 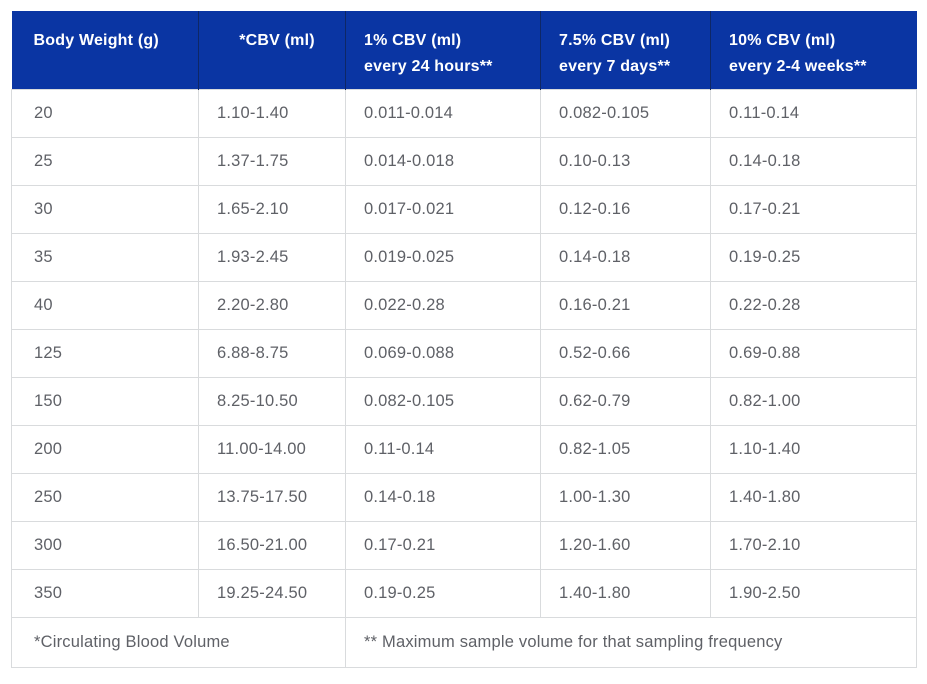 What do you see at coordinates (625, 50) in the screenshot?
I see `col-header-7-5pct-cbv: 7.5% CBV (ml) every 7 days**` at bounding box center [625, 50].